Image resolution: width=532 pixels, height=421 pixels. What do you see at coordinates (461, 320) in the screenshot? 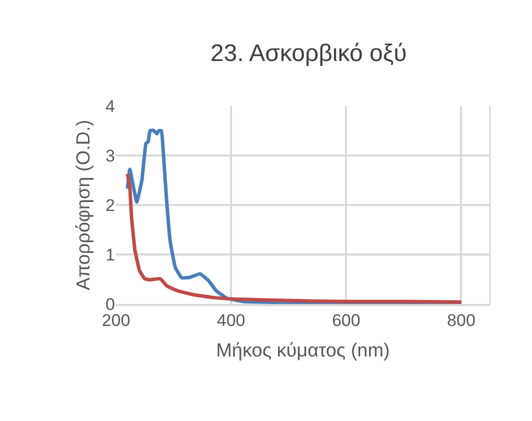
I see `x-tick-label: 800` at bounding box center [461, 320].